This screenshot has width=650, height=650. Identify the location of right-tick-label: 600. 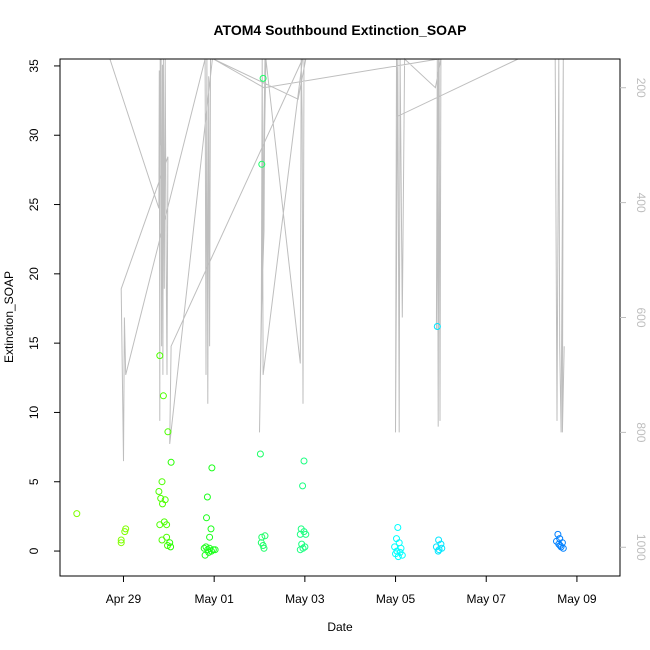
(641, 317).